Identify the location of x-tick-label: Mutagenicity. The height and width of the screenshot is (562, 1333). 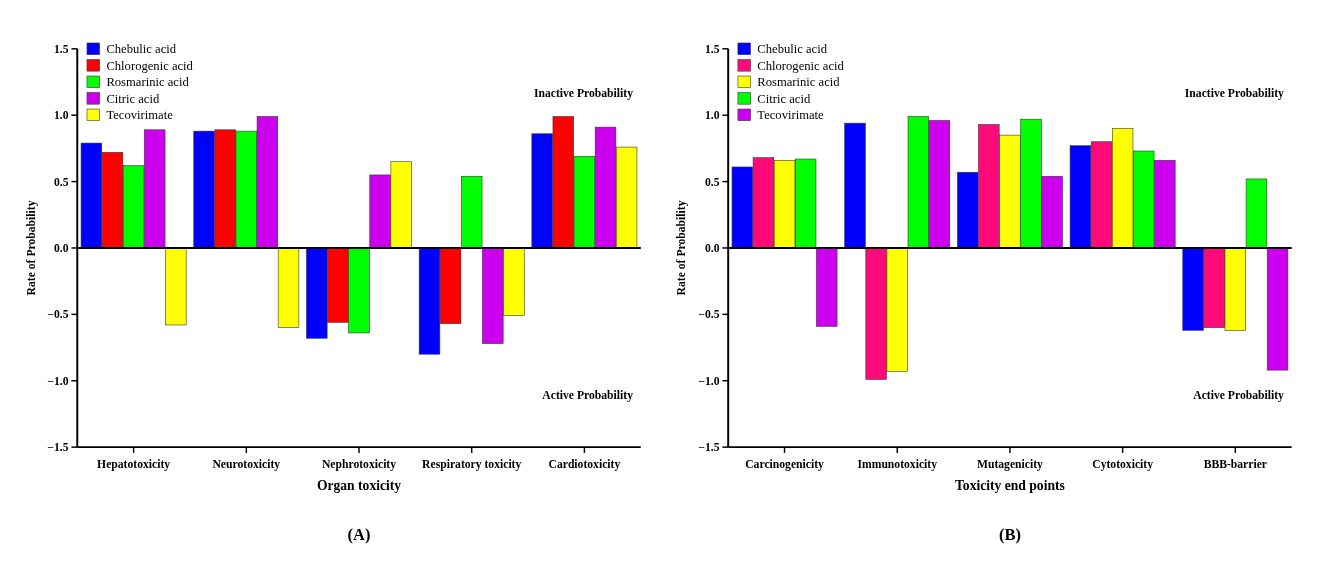
(1010, 465).